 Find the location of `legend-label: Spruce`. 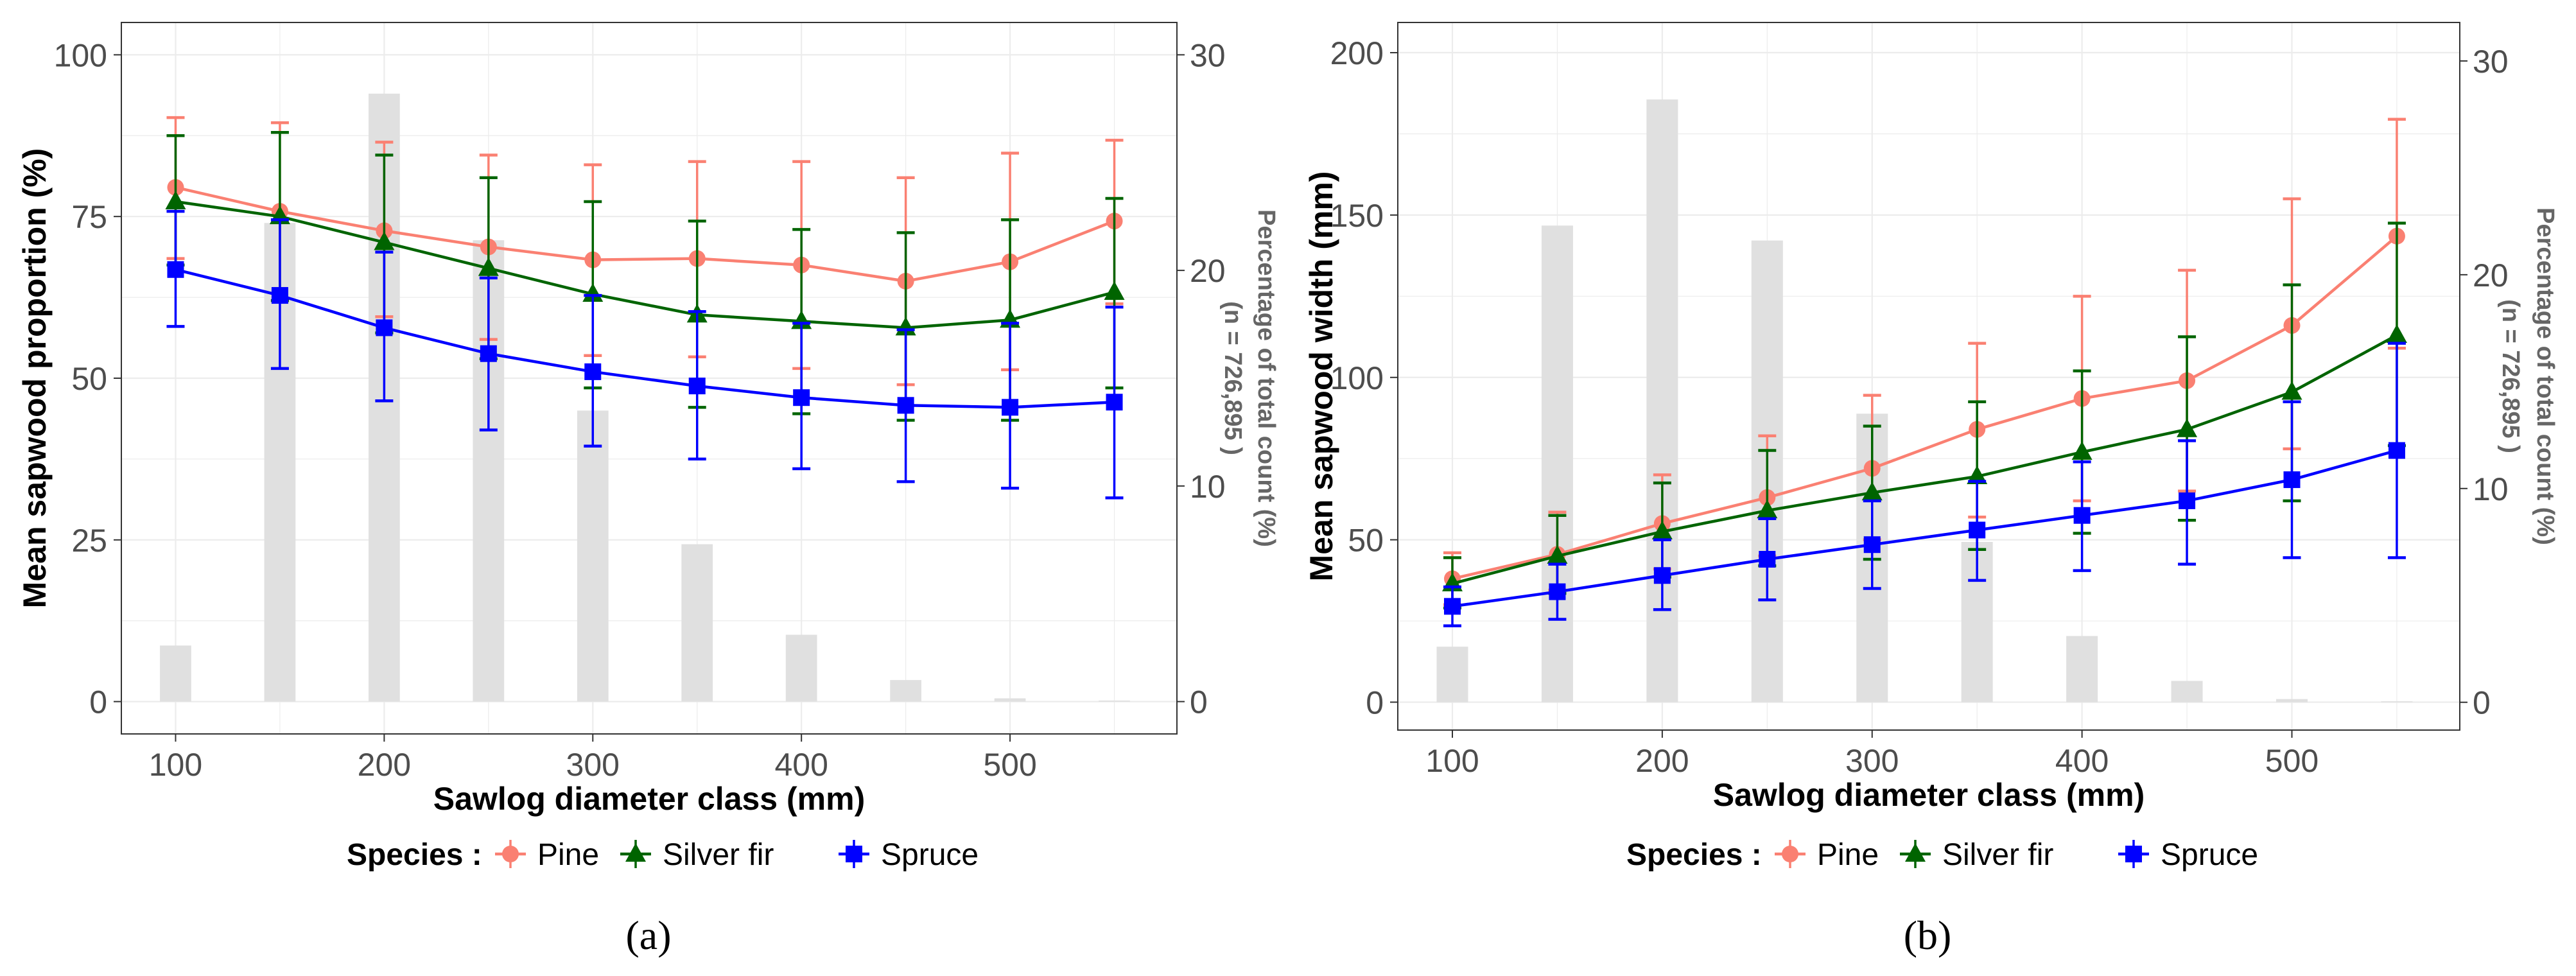

legend-label: Spruce is located at coordinates (930, 855).